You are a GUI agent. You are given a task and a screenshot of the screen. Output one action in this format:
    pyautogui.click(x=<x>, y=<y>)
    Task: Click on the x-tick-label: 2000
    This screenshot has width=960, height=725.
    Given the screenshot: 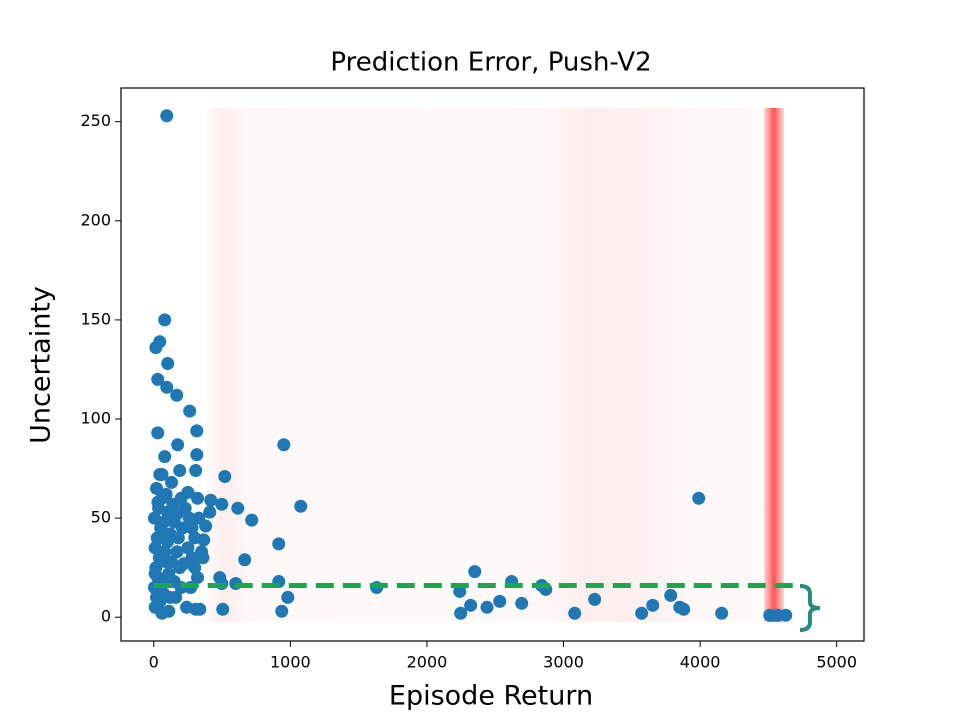 What is the action you would take?
    pyautogui.click(x=427, y=662)
    